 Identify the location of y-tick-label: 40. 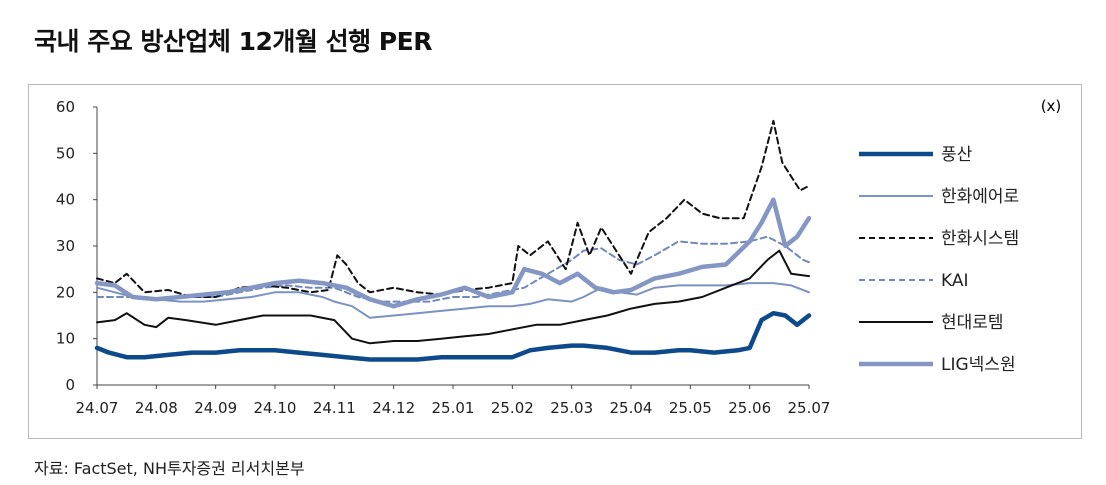
(65, 200).